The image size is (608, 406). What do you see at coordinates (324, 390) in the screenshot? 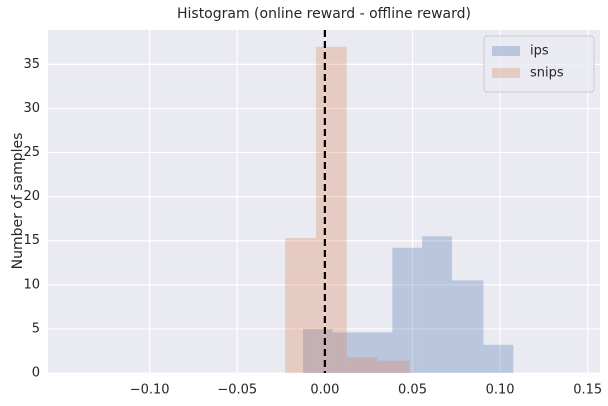
I see `x-tick-label: 0.00` at bounding box center [324, 390].